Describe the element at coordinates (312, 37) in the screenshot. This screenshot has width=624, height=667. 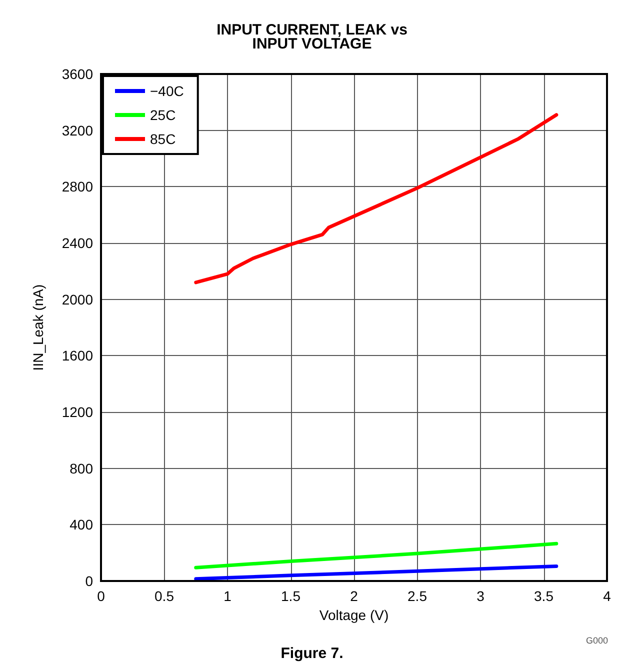
I see `chart-title: INPUT CURRENT, LEAK vs INPUT VOLTAGE` at that location.